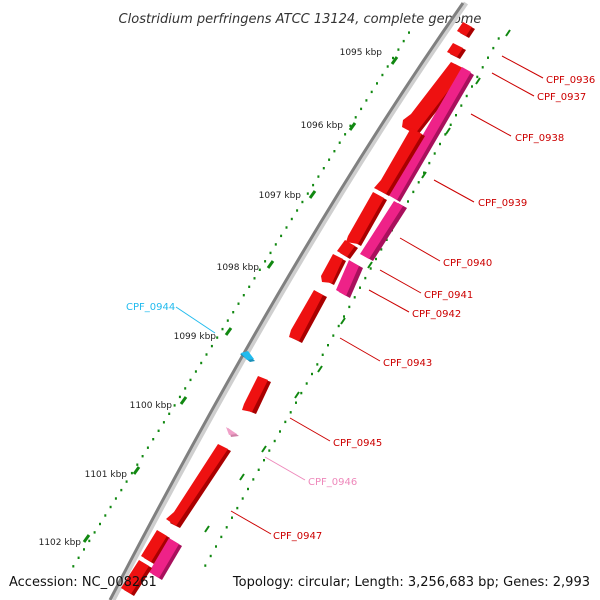  What do you see at coordinates (570, 80) in the screenshot?
I see `gene-label: CPF_0936` at bounding box center [570, 80].